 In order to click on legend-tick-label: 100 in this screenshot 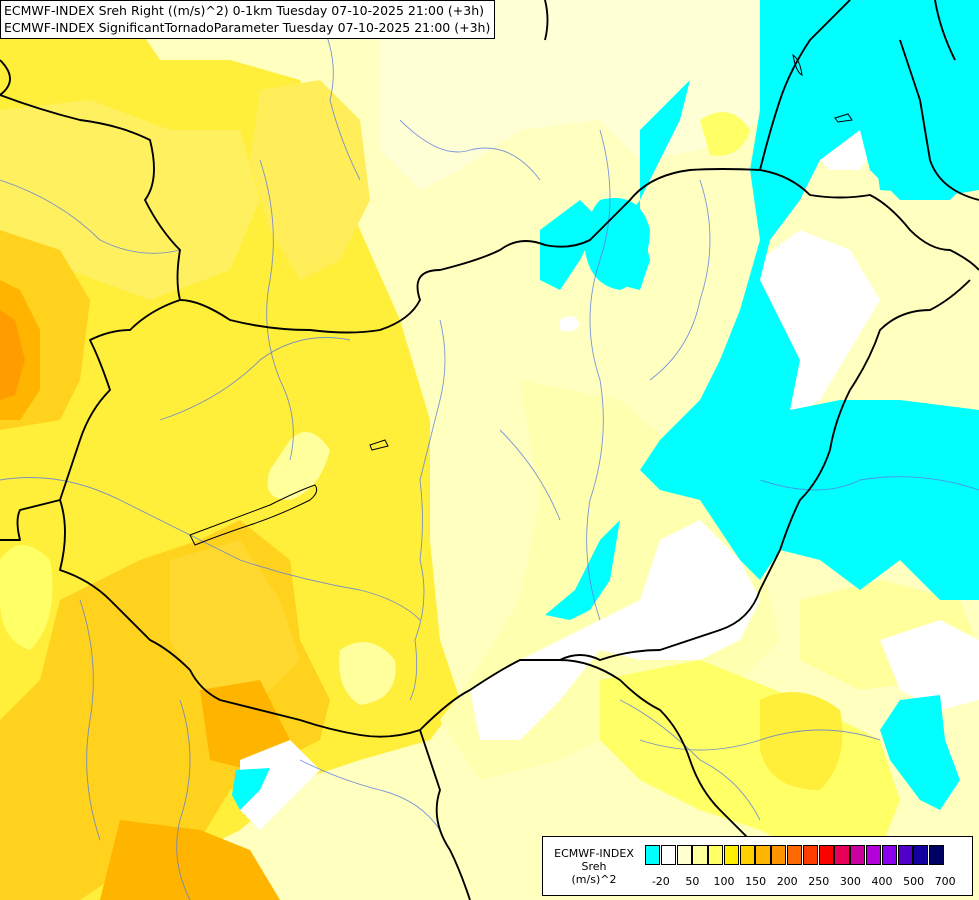, I will do `click(724, 881)`.